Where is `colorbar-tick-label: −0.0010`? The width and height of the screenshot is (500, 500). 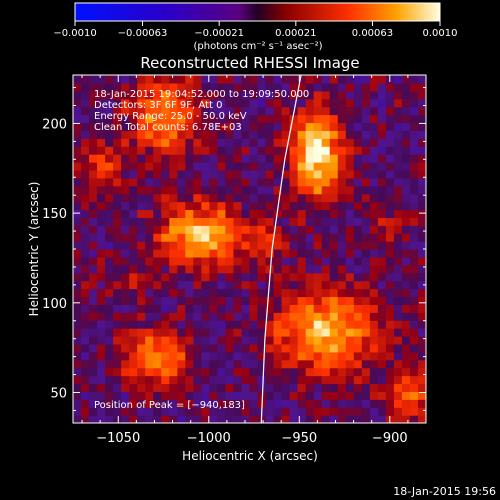
colorbar-tick-label: −0.0010 is located at coordinates (74, 33).